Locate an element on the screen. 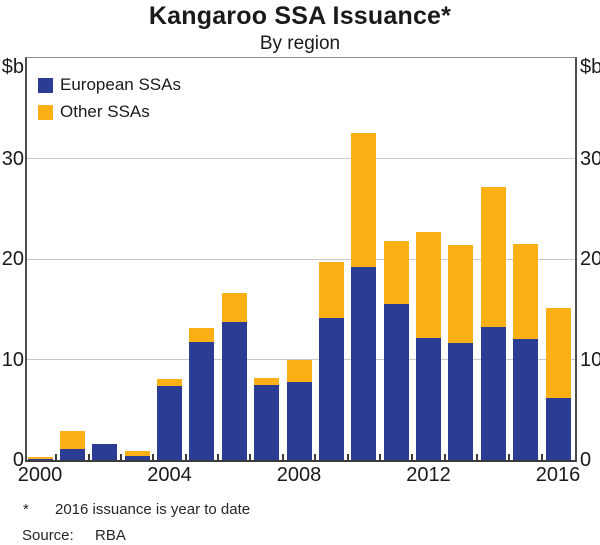  legend-item-other-ssas: Other SSAs is located at coordinates (109, 111).